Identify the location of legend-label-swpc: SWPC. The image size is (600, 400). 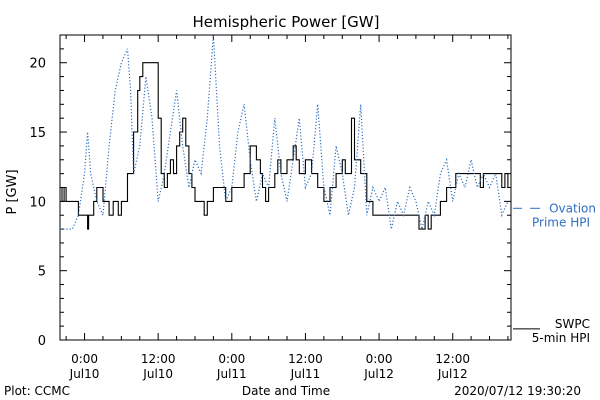
(572, 324).